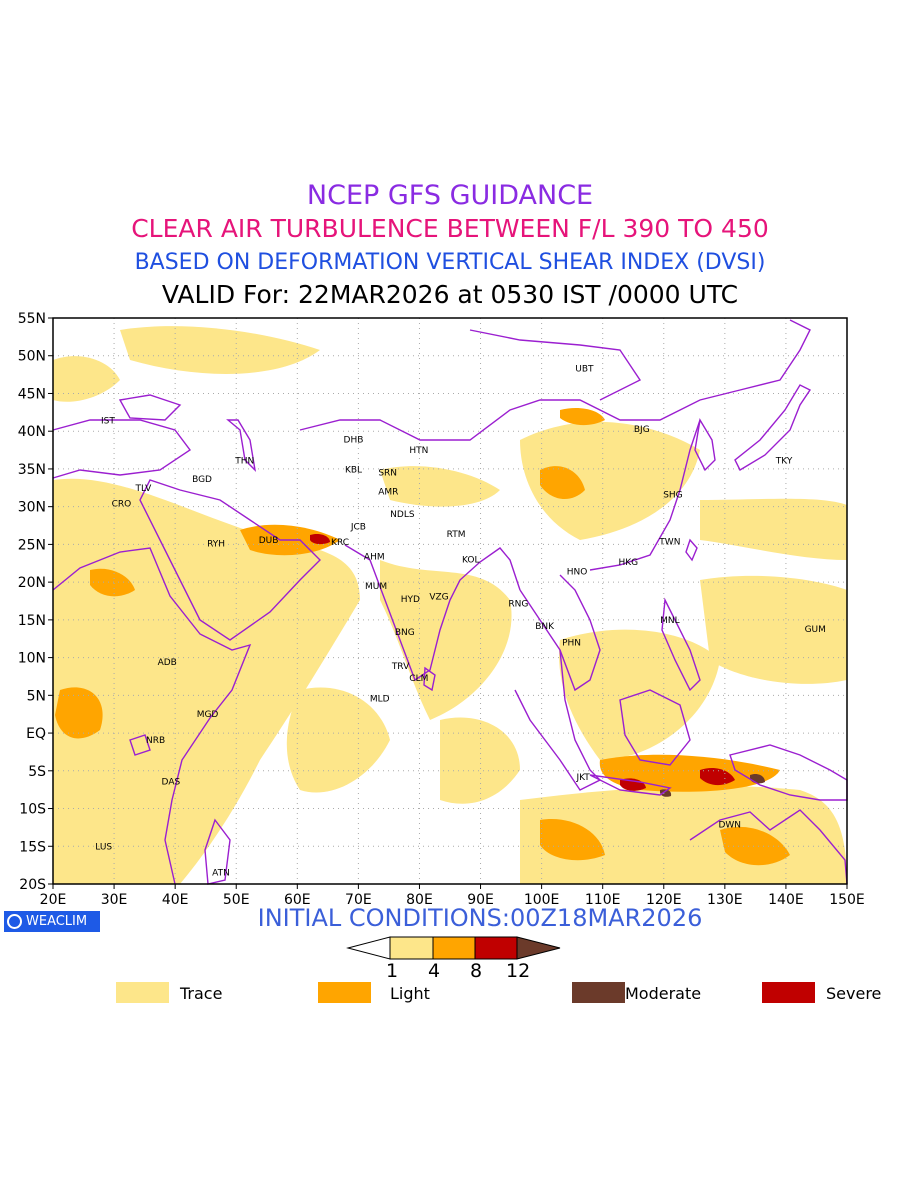 This screenshot has width=900, height=1200. Describe the element at coordinates (14, 921) in the screenshot. I see `logo-icon` at that location.